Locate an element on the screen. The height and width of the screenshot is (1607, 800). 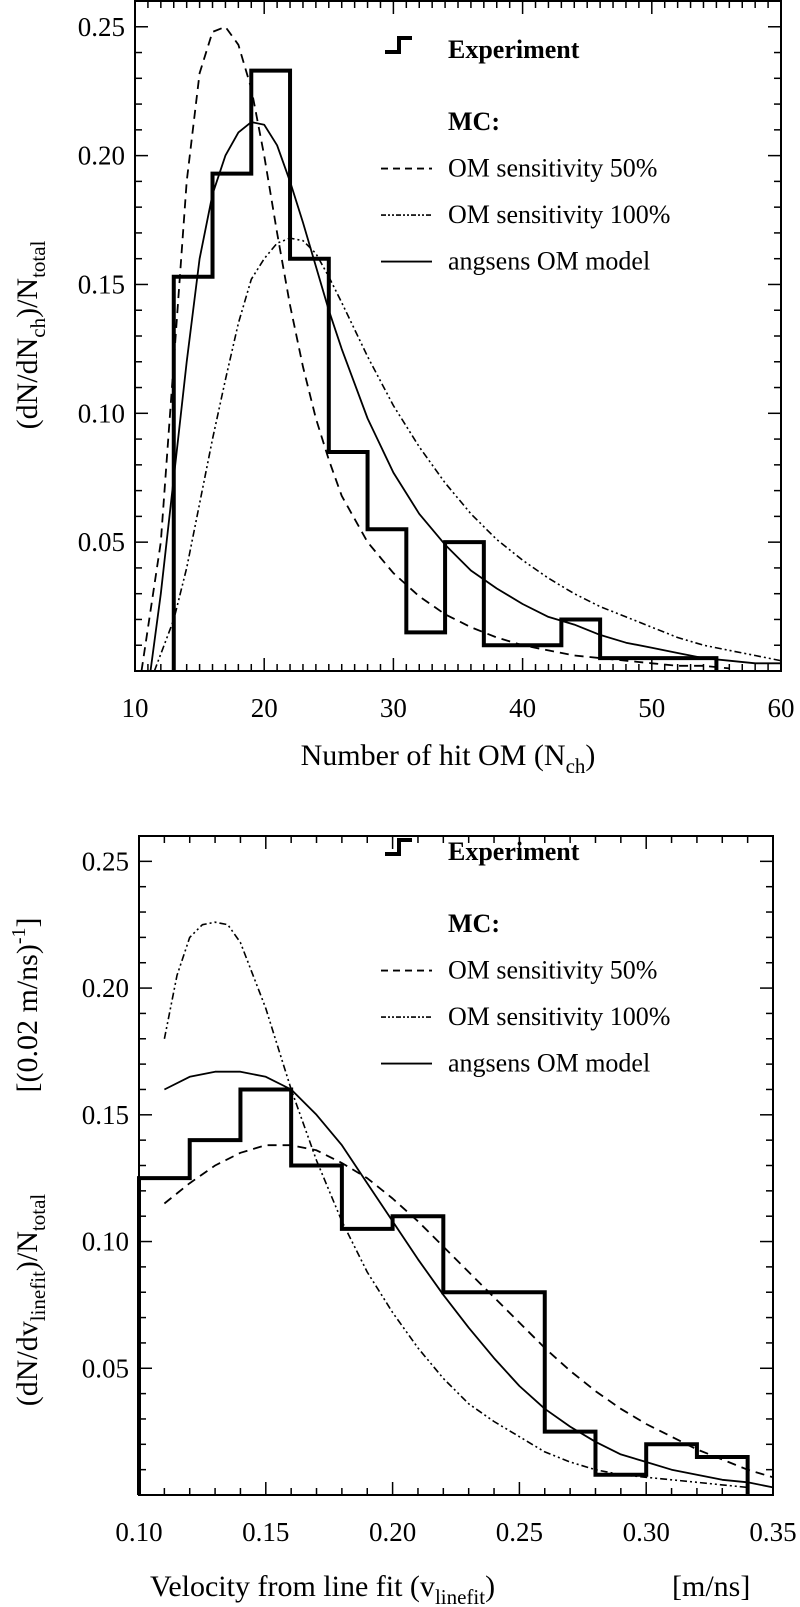
x-tick-label: 50 is located at coordinates (651, 708).